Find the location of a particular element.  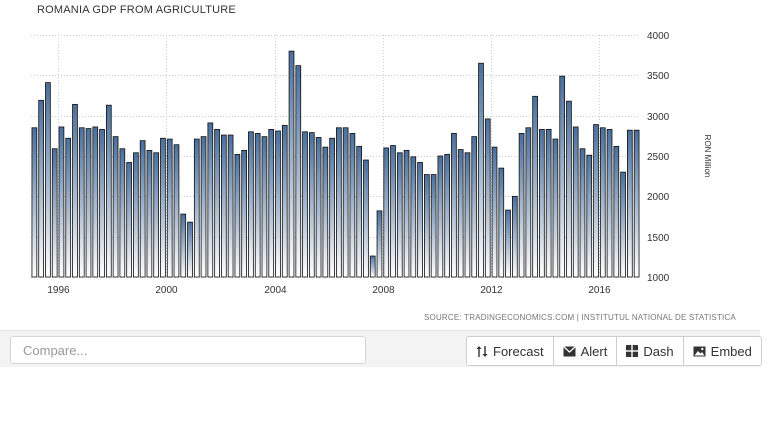

y-tick-label: 1000 is located at coordinates (658, 278).